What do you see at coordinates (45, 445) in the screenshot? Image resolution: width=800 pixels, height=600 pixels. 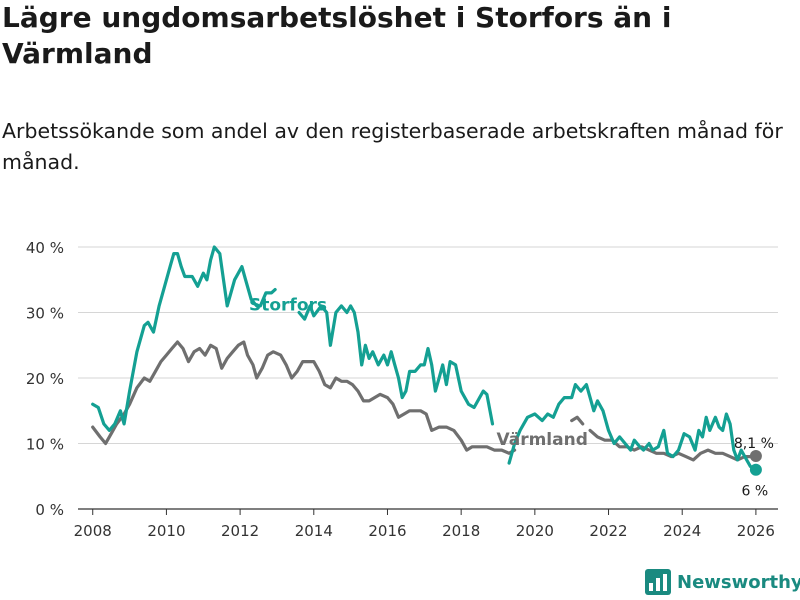 I see `y-tick-label: 10 %` at bounding box center [45, 445].